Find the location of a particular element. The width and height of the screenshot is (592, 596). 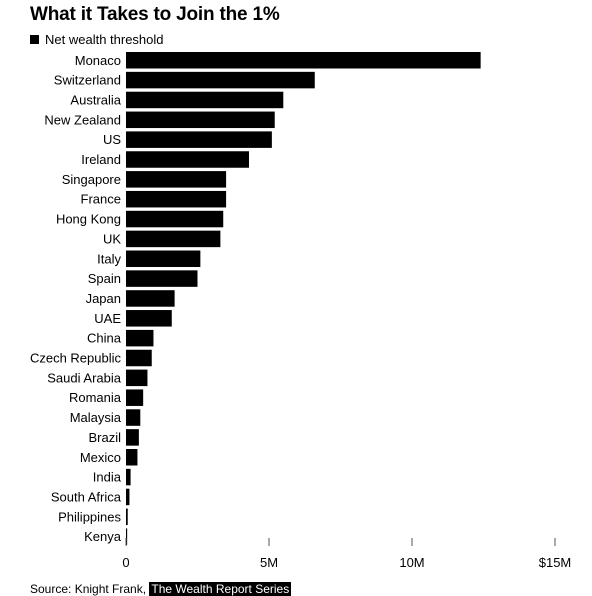

category-label: Romania is located at coordinates (95, 397).